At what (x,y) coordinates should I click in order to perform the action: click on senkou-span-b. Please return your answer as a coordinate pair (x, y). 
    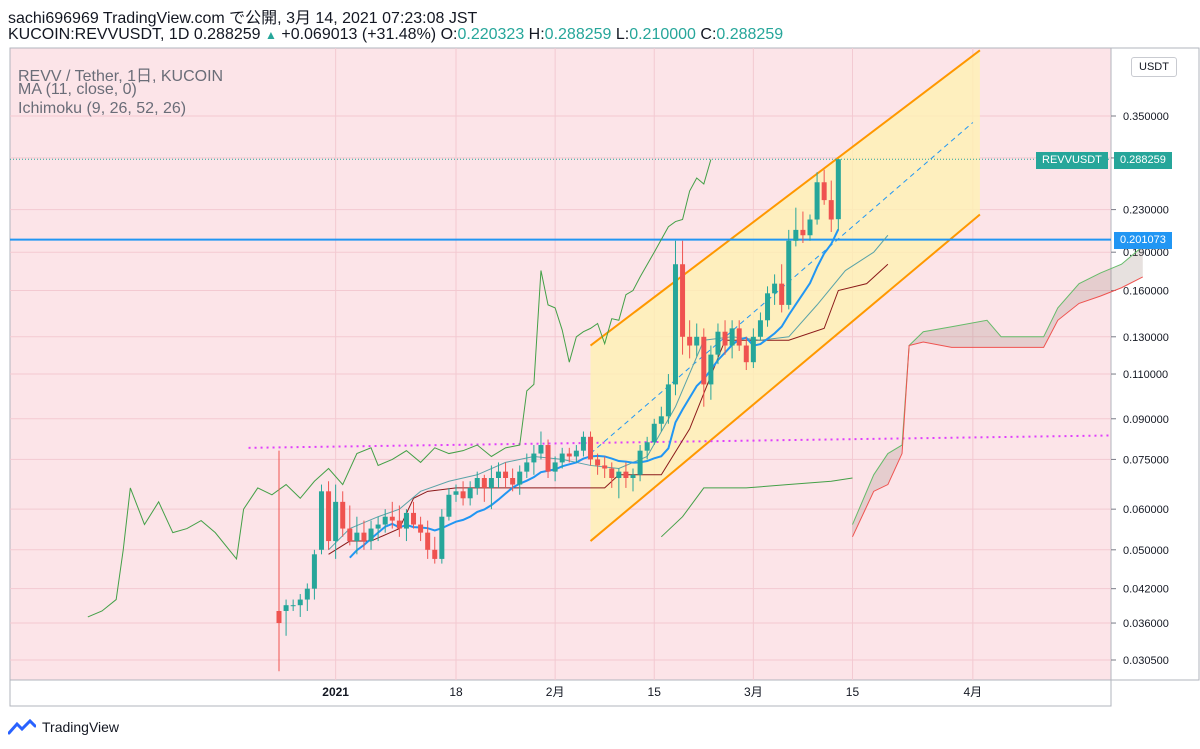
    Looking at the image, I should click on (997, 407).